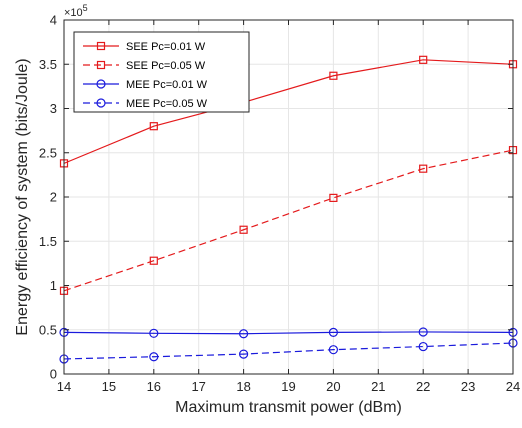  What do you see at coordinates (166, 66) in the screenshot?
I see `legend-label: SEE Pc=0.05 W` at bounding box center [166, 66].